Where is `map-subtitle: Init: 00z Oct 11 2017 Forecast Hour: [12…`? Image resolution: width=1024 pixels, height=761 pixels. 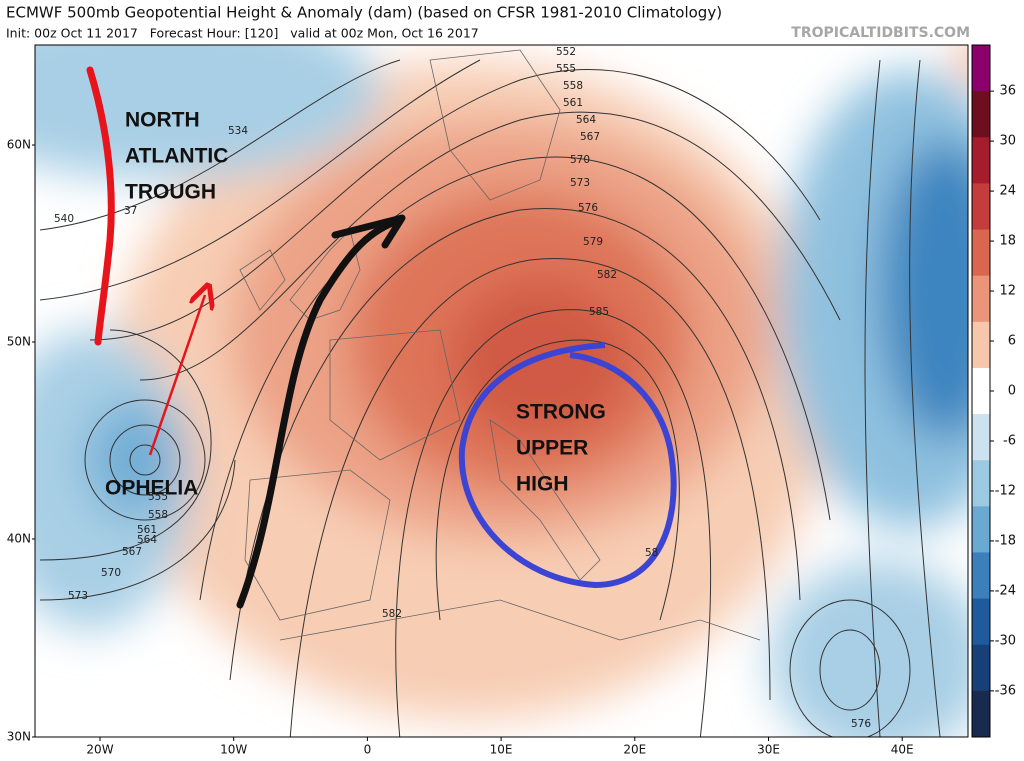
map-subtitle: Init: 00z Oct 11 2017 Forecast Hour: [12… is located at coordinates (242, 33).